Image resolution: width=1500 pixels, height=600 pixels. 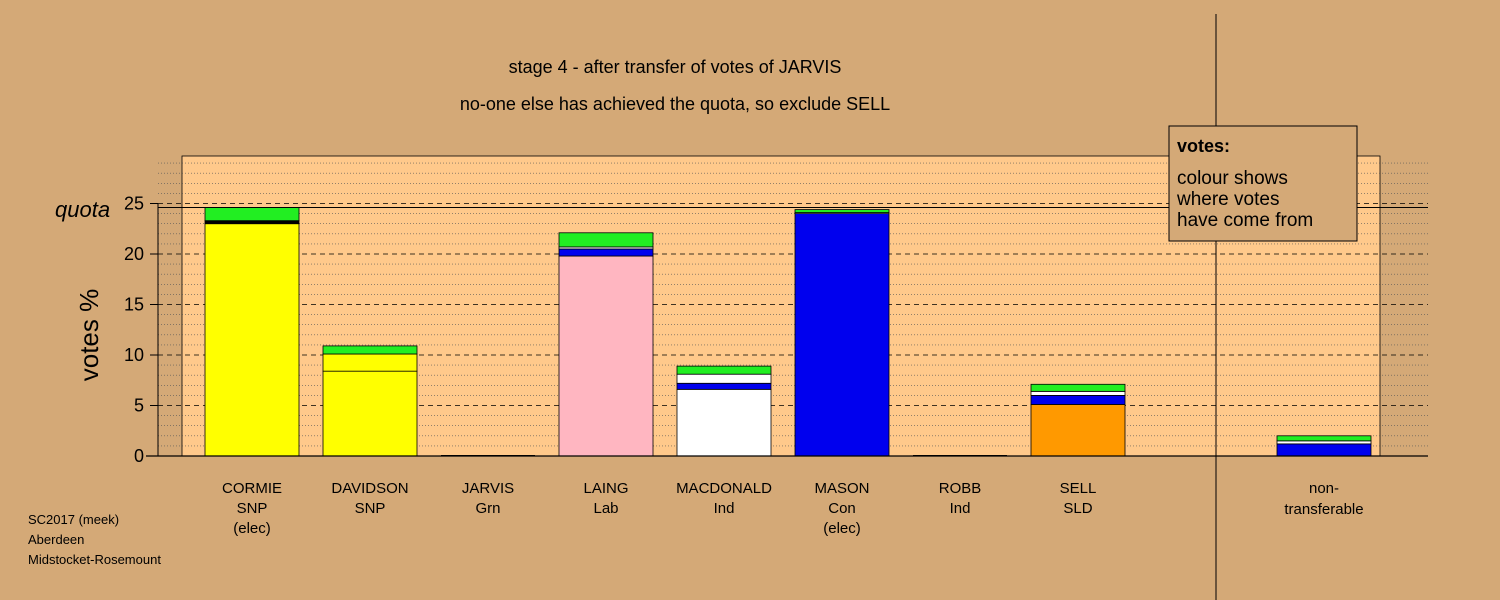 I want to click on bar-macdonald, so click(x=724, y=411).